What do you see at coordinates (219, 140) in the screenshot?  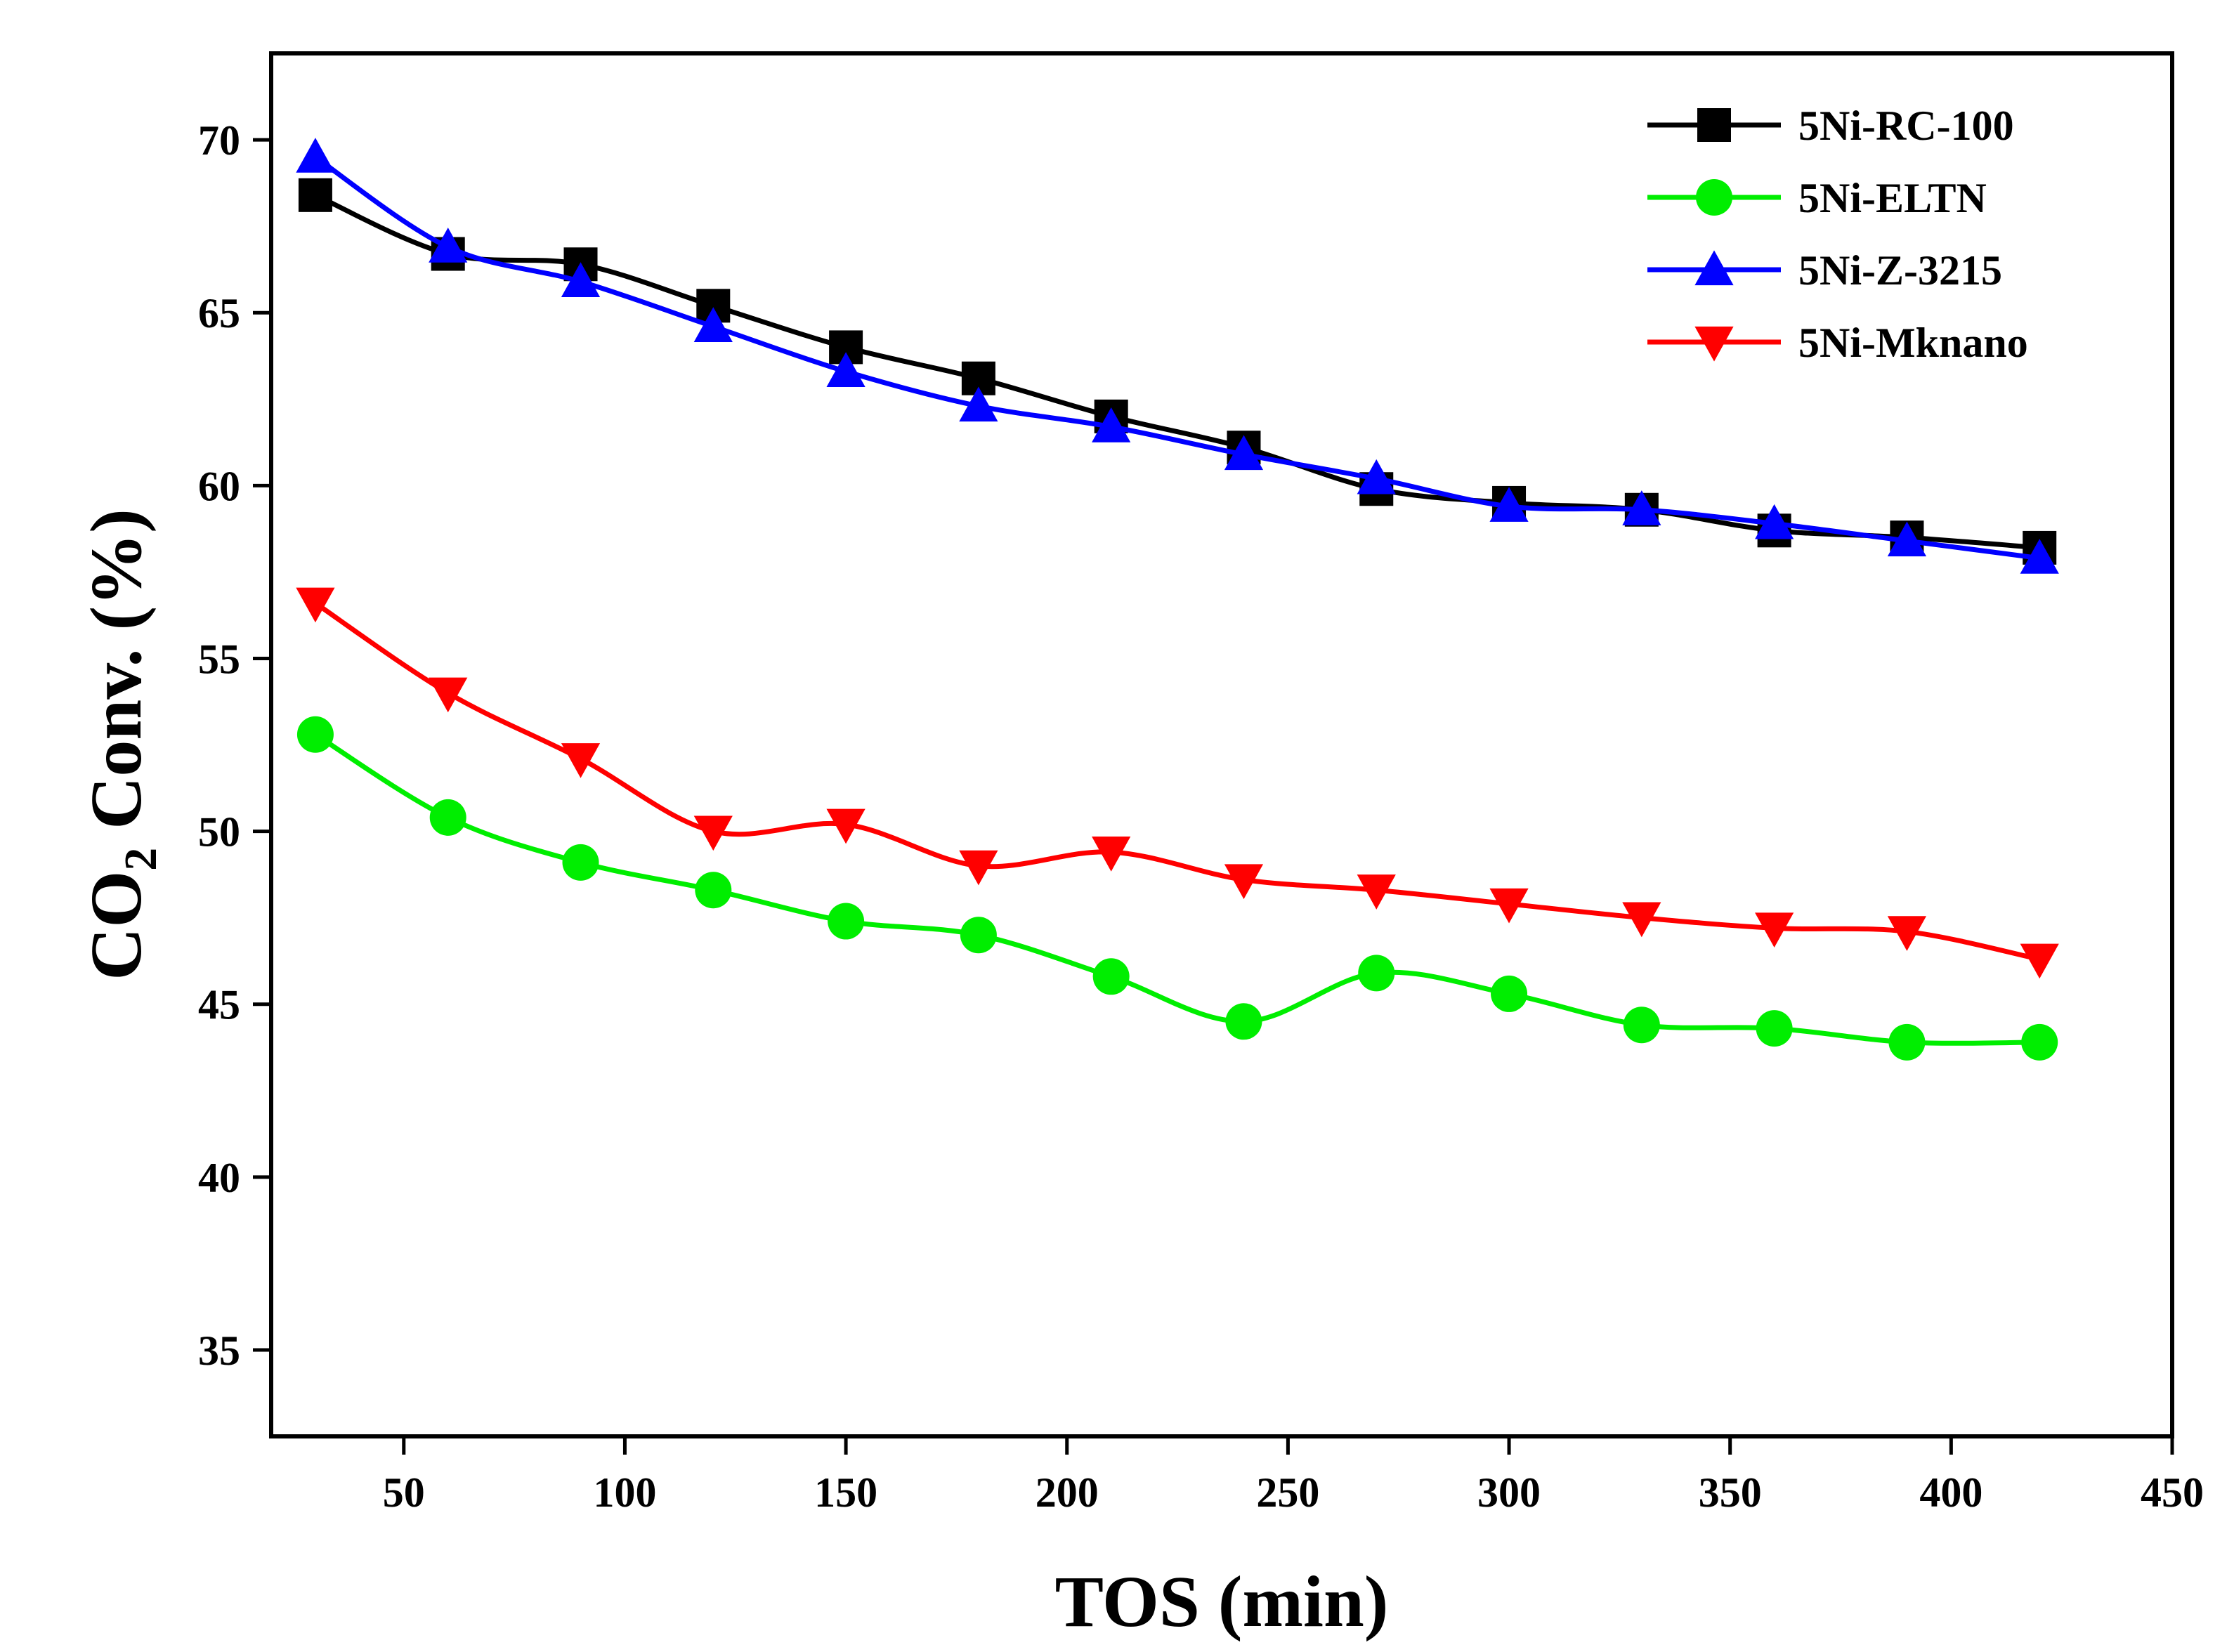 I see `y-tick-label-70: 70` at bounding box center [219, 140].